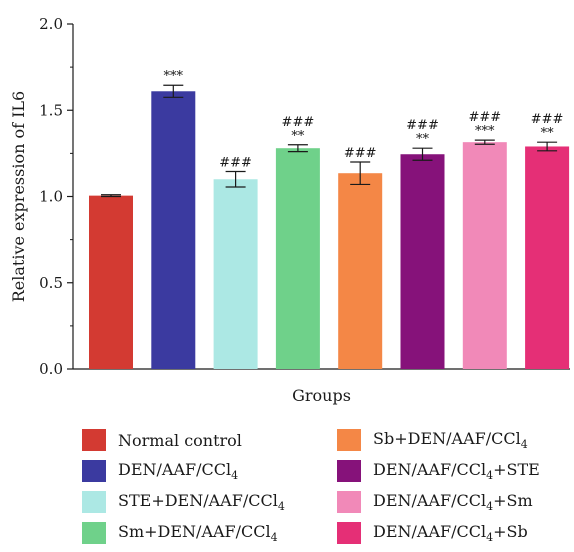  What do you see at coordinates (201, 502) in the screenshot?
I see `legend-label: STE+DEN/AAF/CCl4` at bounding box center [201, 502].